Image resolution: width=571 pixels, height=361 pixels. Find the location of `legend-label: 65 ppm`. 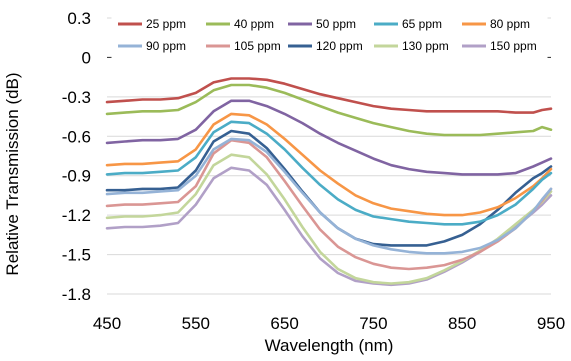

legend-label: 65 ppm is located at coordinates (422, 24).